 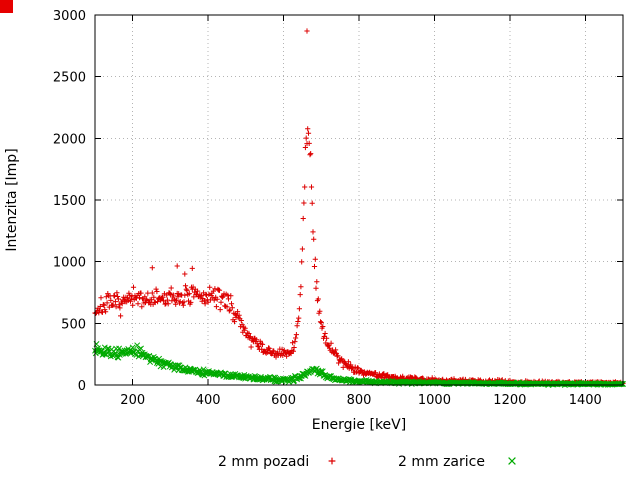 What do you see at coordinates (6, 6) in the screenshot?
I see `red-corner-artifact` at bounding box center [6, 6].